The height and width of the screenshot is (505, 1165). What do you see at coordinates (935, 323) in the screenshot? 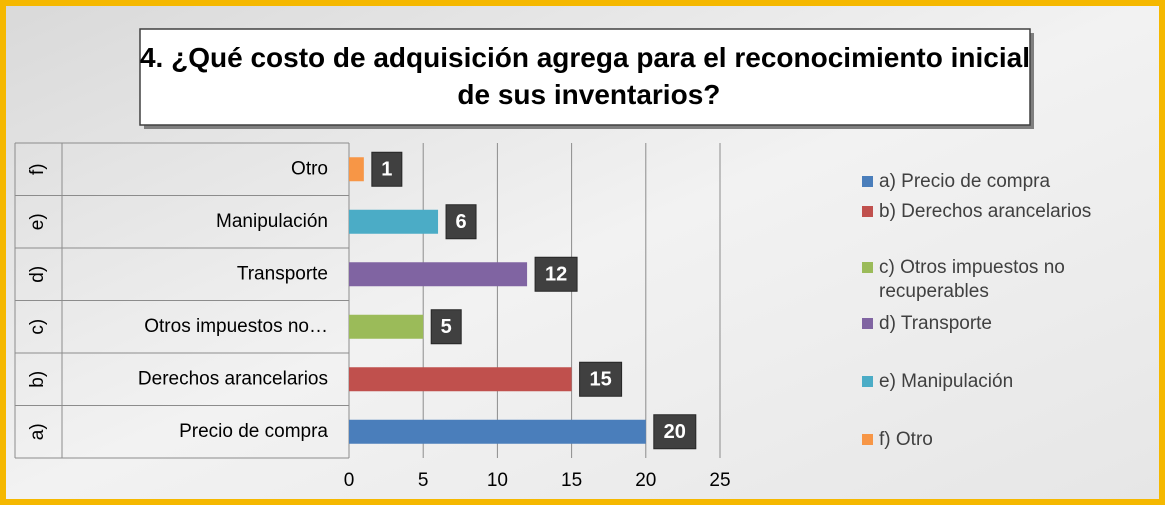
I see `legend-label: d) Transporte` at bounding box center [935, 323].